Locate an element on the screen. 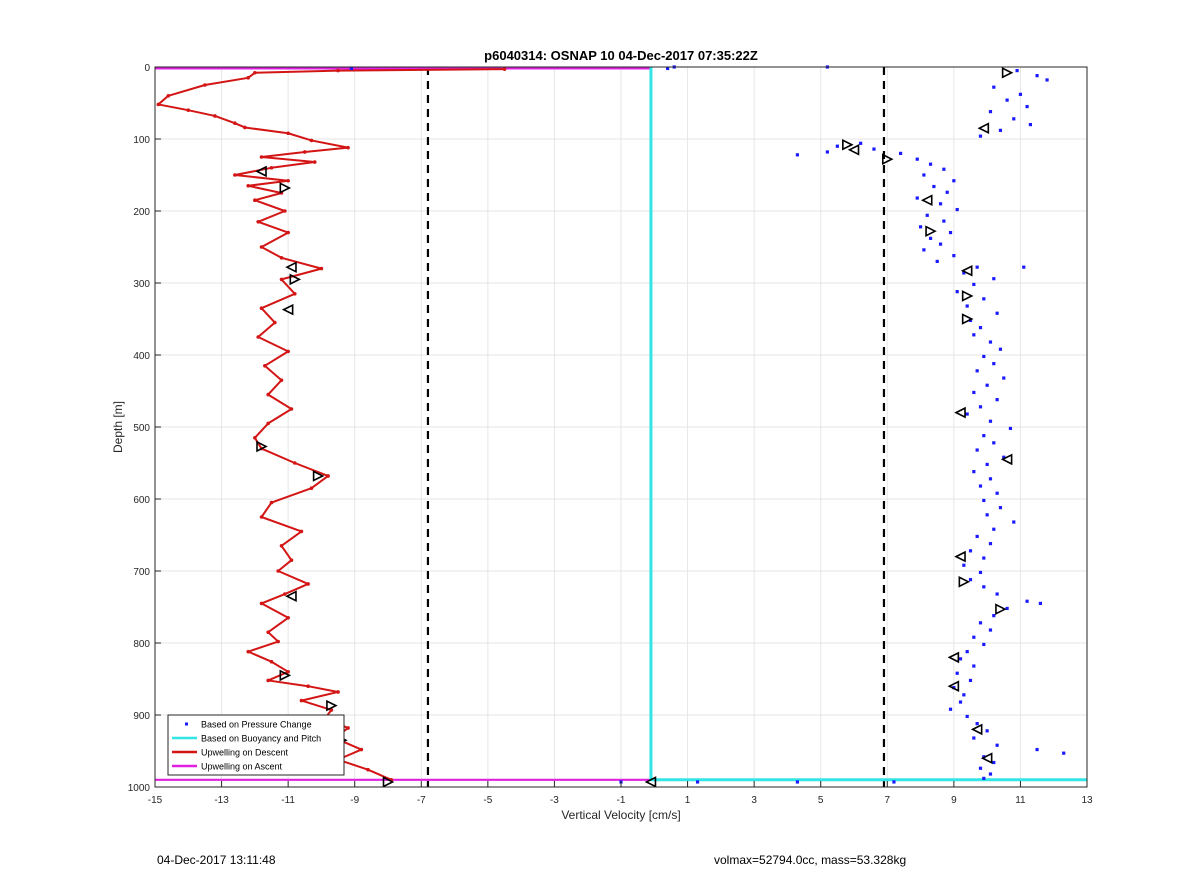  x-tick-label: -7 is located at coordinates (421, 800).